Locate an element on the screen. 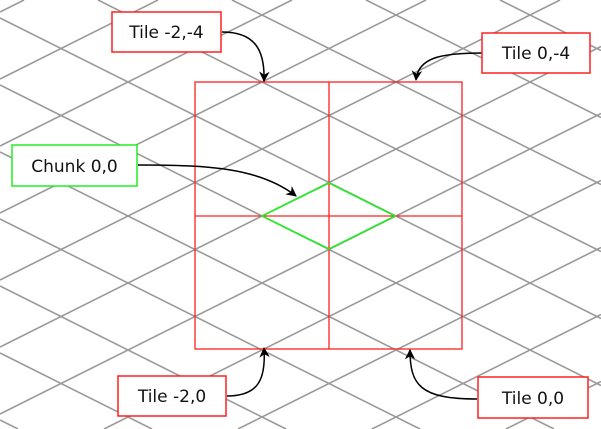 This screenshot has width=601, height=429. label-text: Tile 0,0 is located at coordinates (532, 399).